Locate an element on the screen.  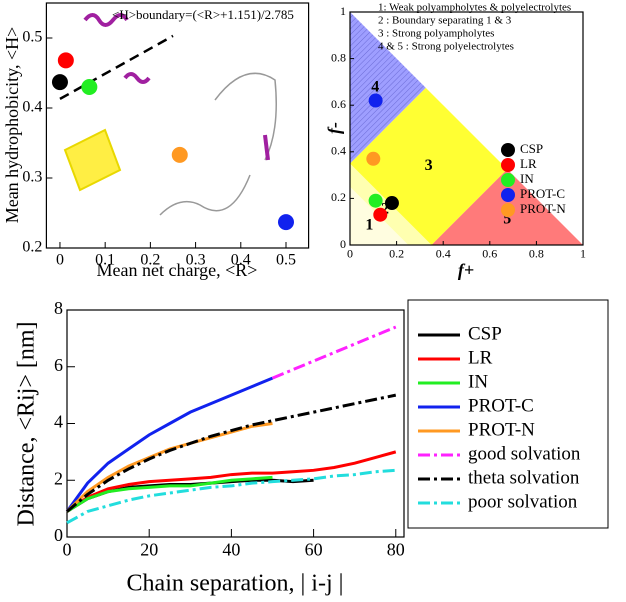
legend-label: good solvation is located at coordinates (524, 453).